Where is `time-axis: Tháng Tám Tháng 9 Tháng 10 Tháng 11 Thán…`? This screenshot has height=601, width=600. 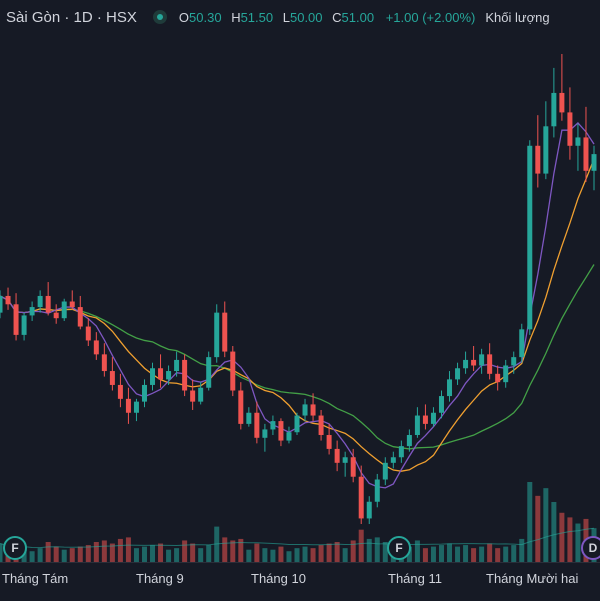 time-axis: Tháng Tám Tháng 9 Tháng 10 Tháng 11 Thán… is located at coordinates (300, 581).